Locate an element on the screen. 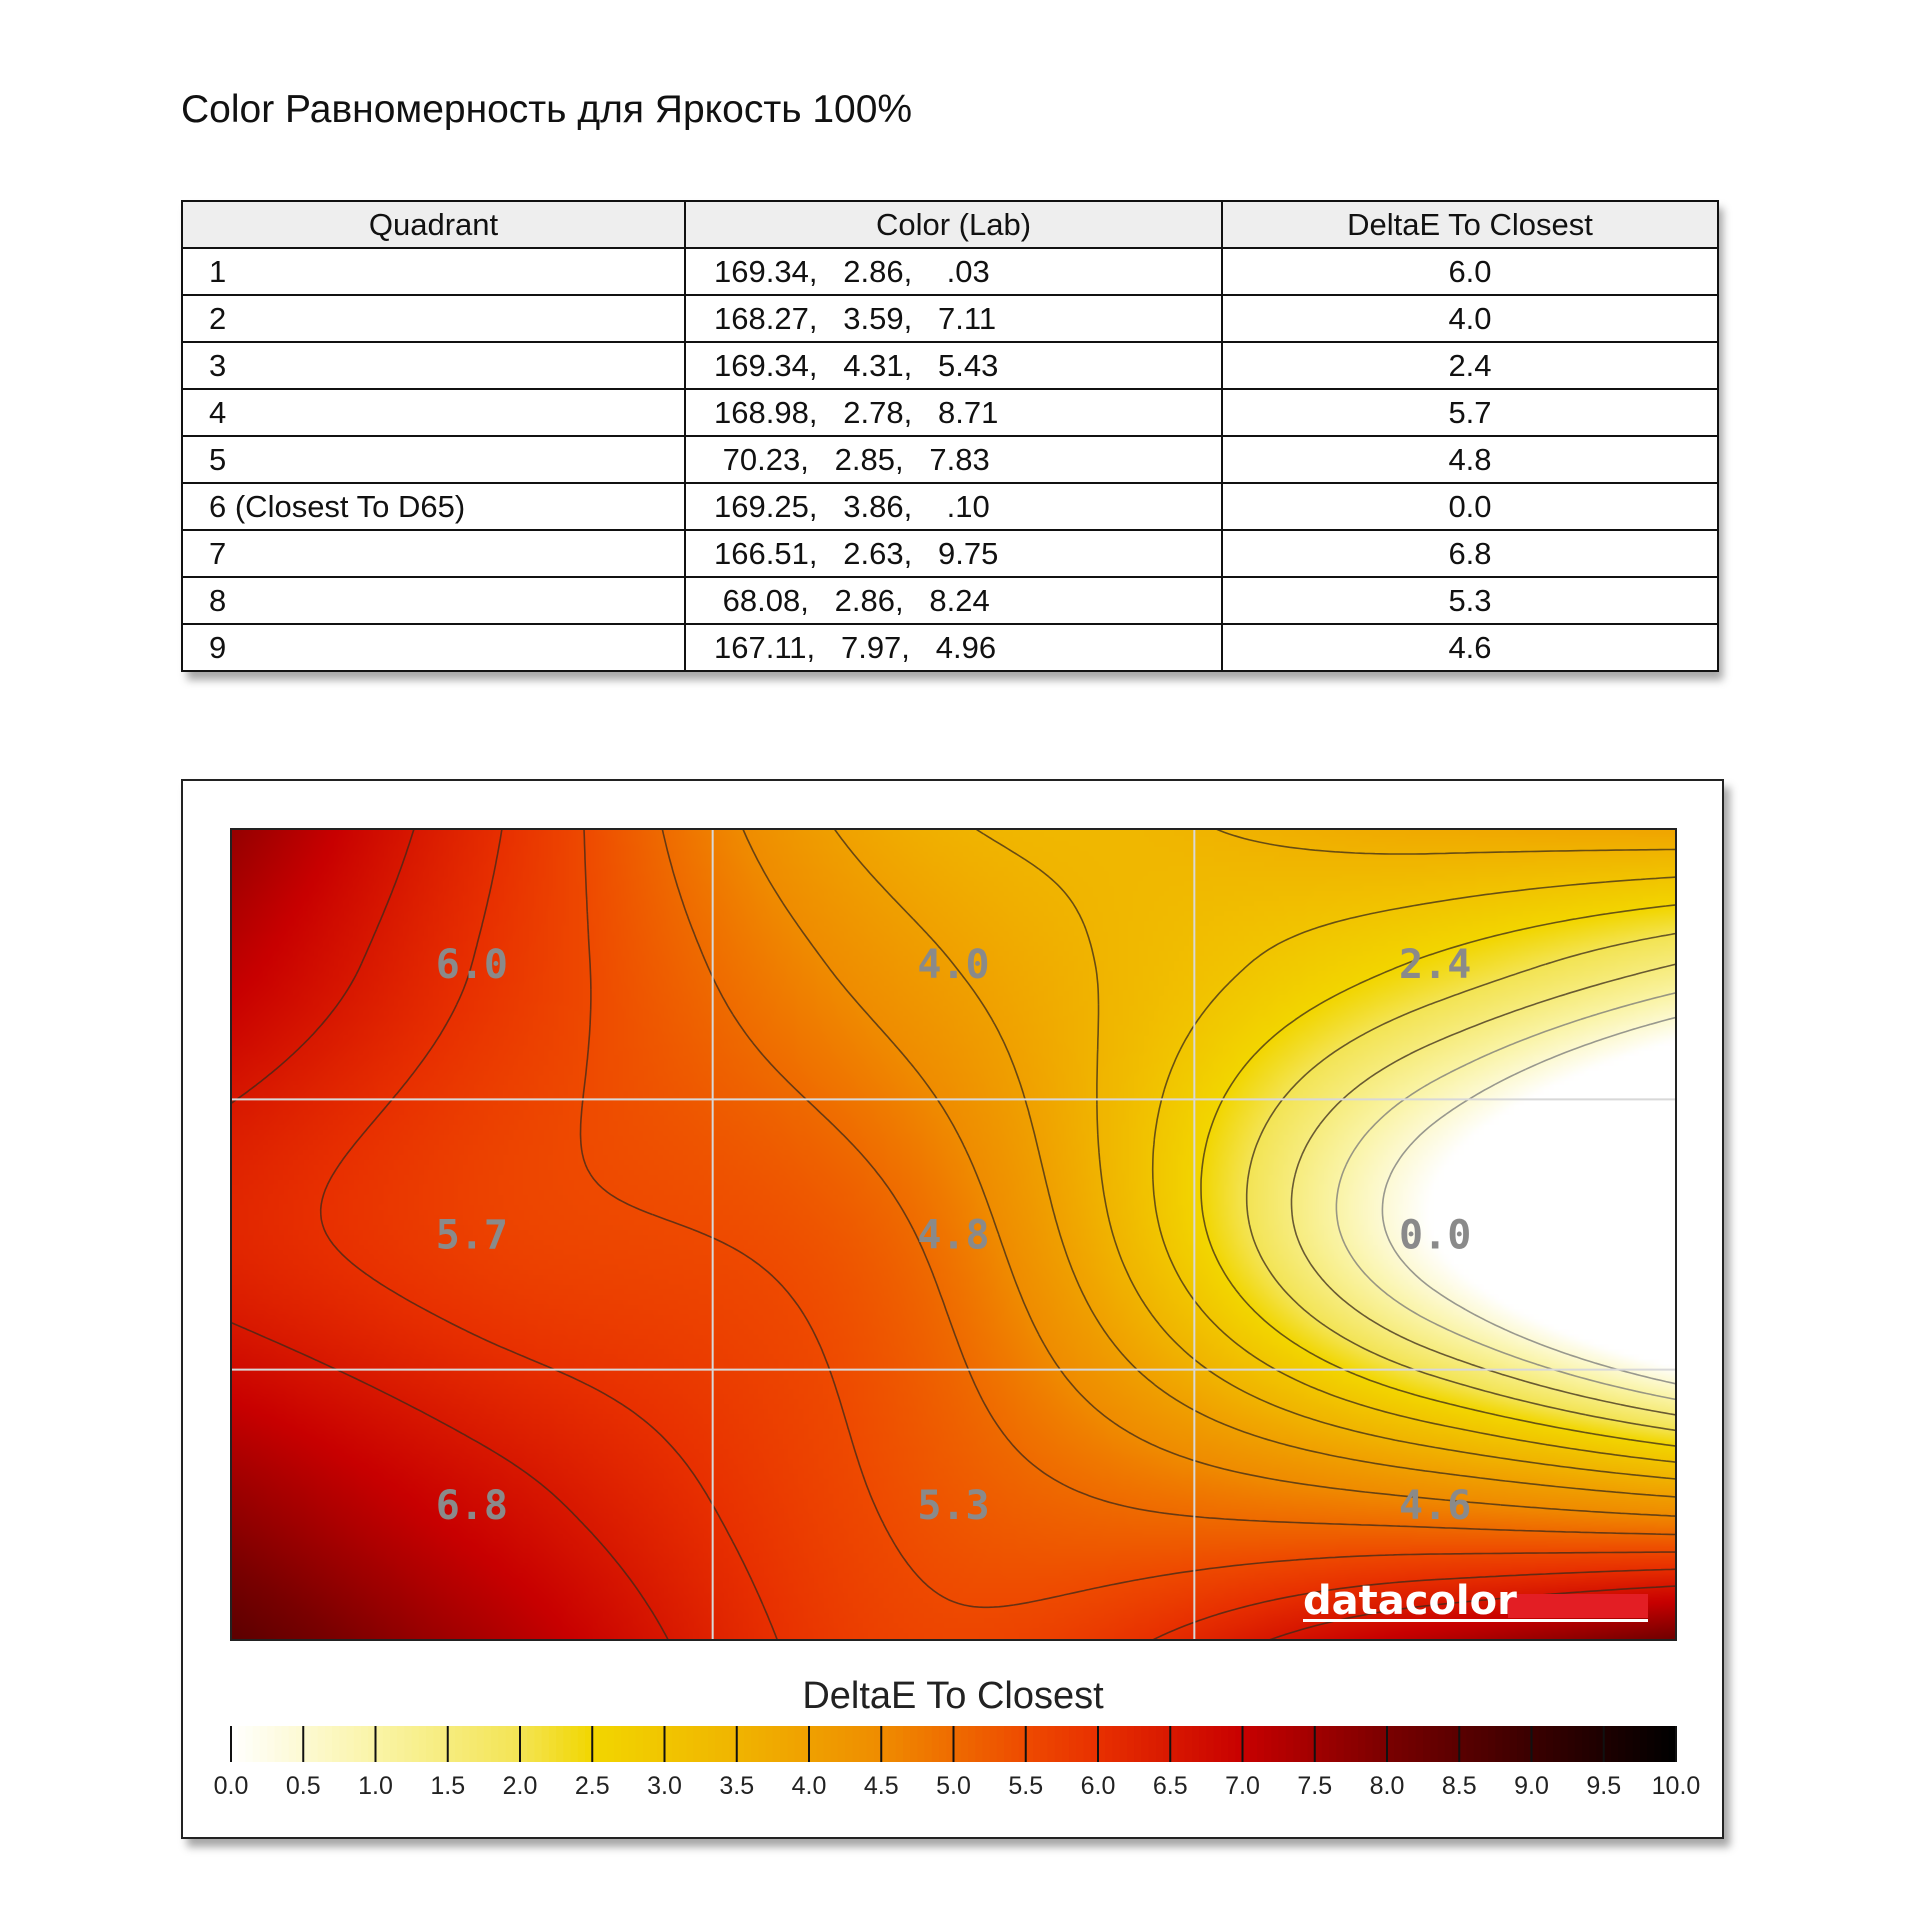  delta-e-cell: 6.0 is located at coordinates (1470, 271).